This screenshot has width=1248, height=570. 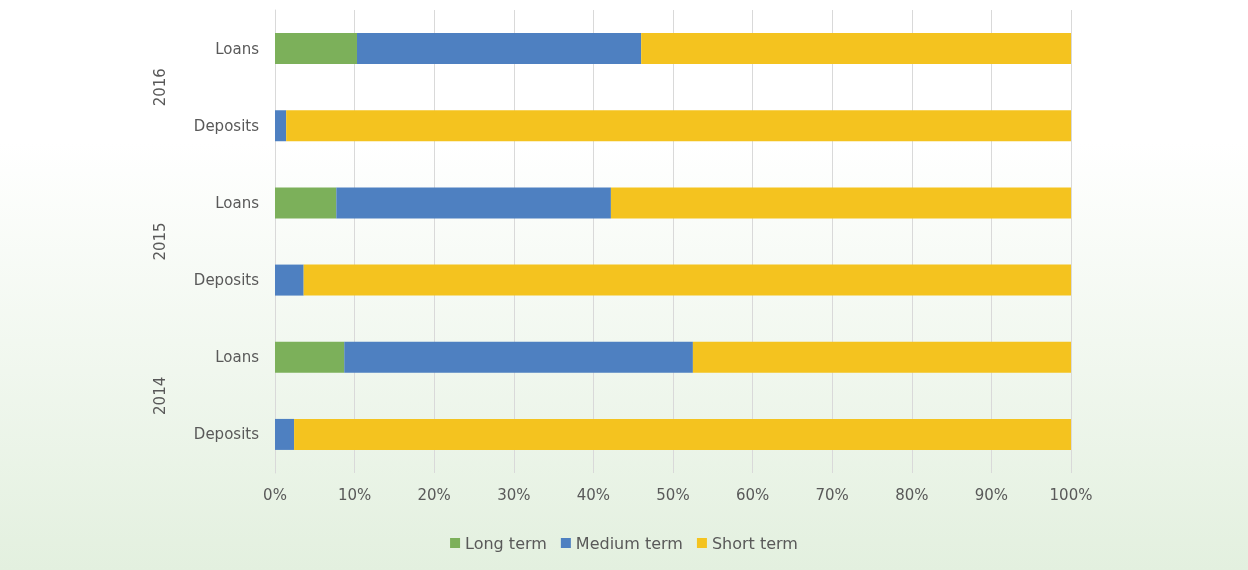 What do you see at coordinates (629, 543) in the screenshot?
I see `legend-label: Medium term` at bounding box center [629, 543].